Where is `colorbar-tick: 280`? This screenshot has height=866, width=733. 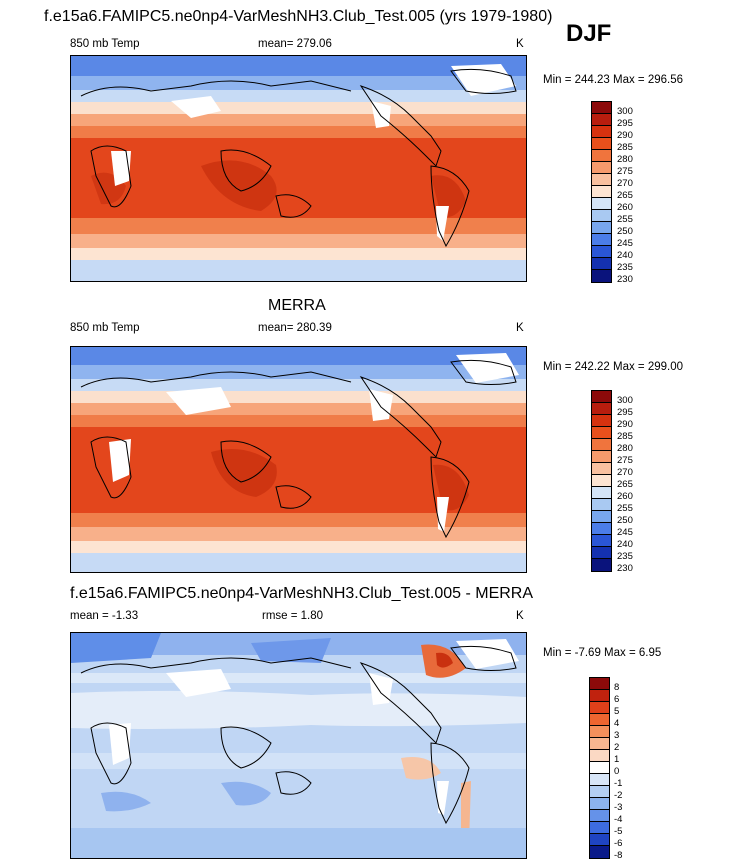
colorbar-tick: 280 is located at coordinates (625, 159).